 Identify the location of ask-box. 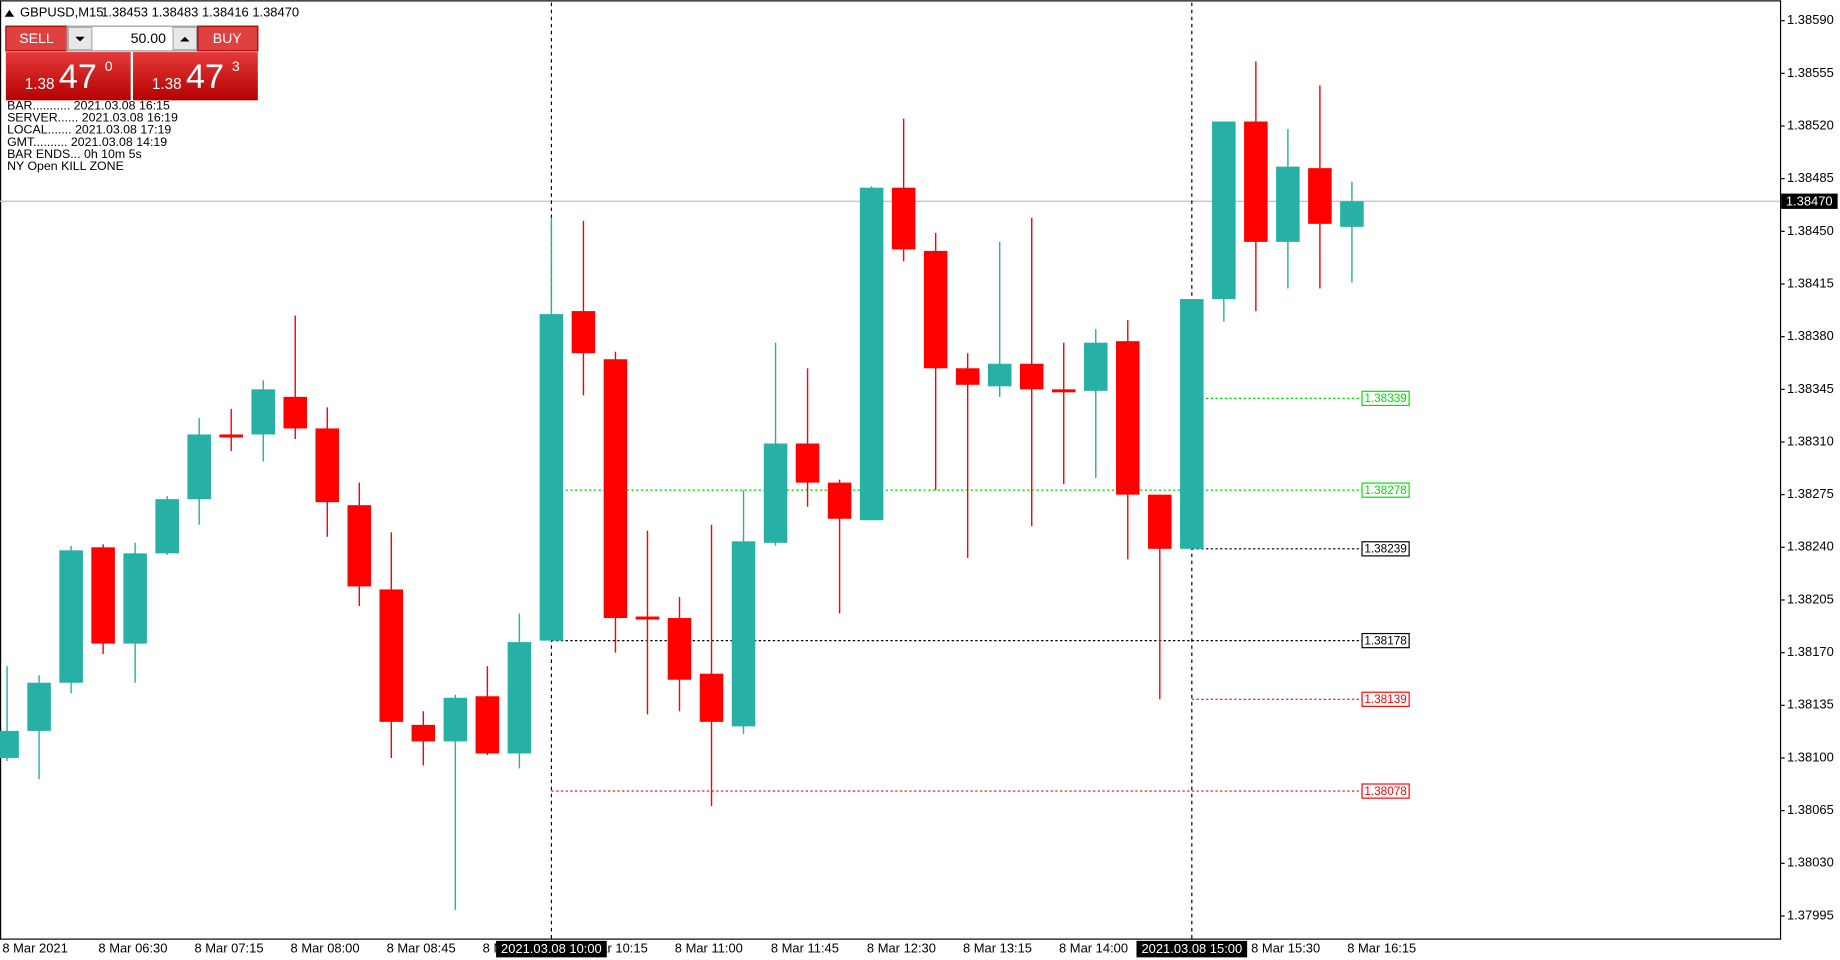
(195, 76).